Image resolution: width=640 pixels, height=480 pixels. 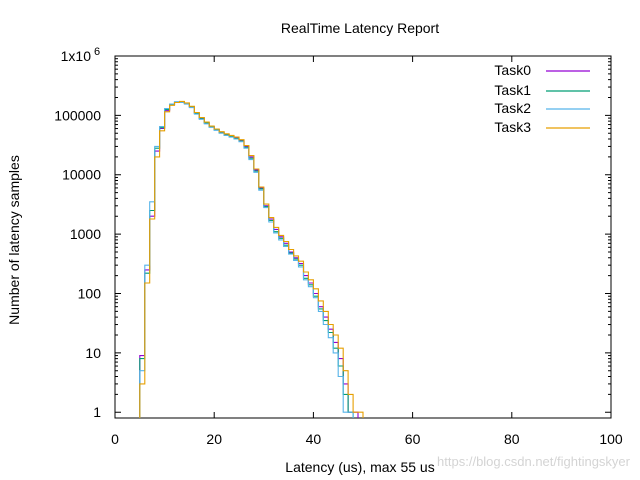 I want to click on legend-label-task0: Task0, so click(x=512, y=70).